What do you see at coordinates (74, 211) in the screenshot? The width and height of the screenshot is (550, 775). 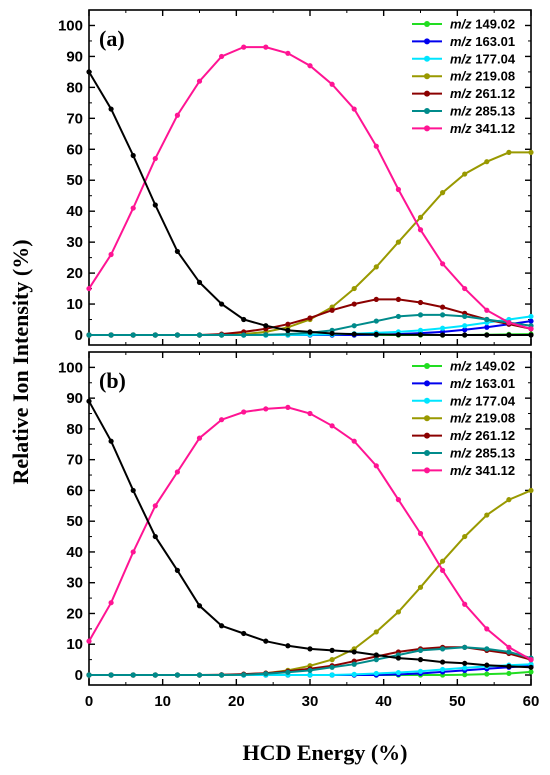 I see `y-tick-label: 40` at bounding box center [74, 211].